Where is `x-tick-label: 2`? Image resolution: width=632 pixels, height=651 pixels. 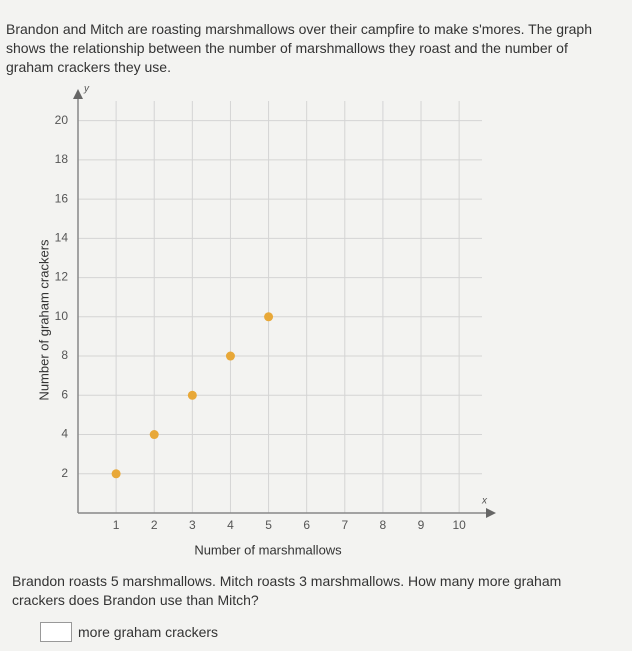
x-tick-label: 2 is located at coordinates (154, 525).